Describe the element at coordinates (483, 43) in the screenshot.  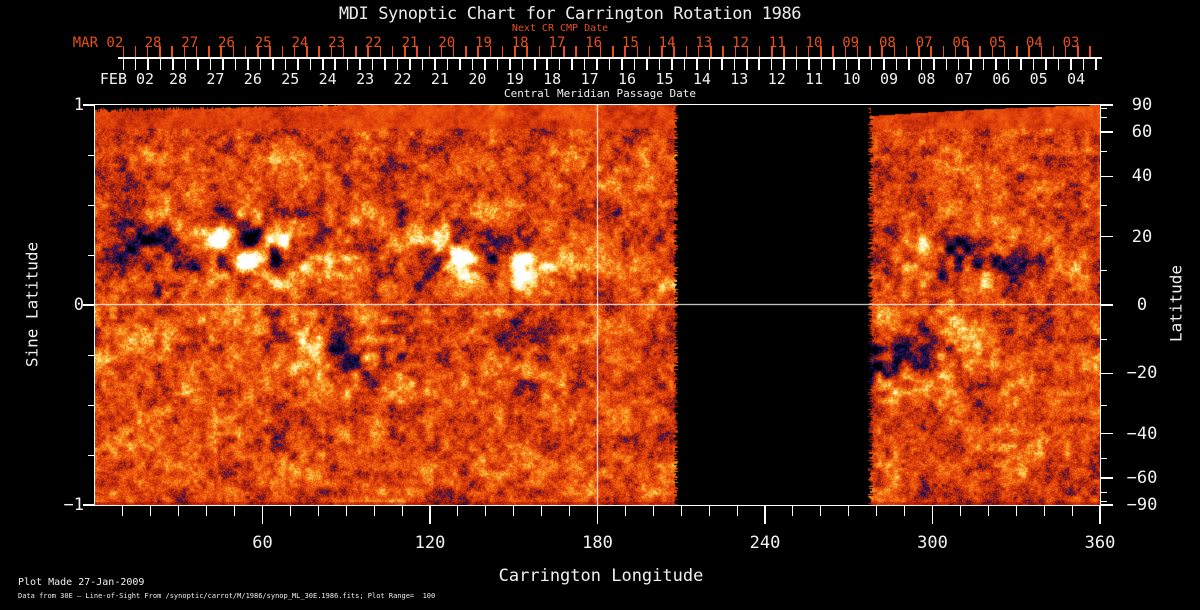
I see `next-cr-date-label: 19` at that location.